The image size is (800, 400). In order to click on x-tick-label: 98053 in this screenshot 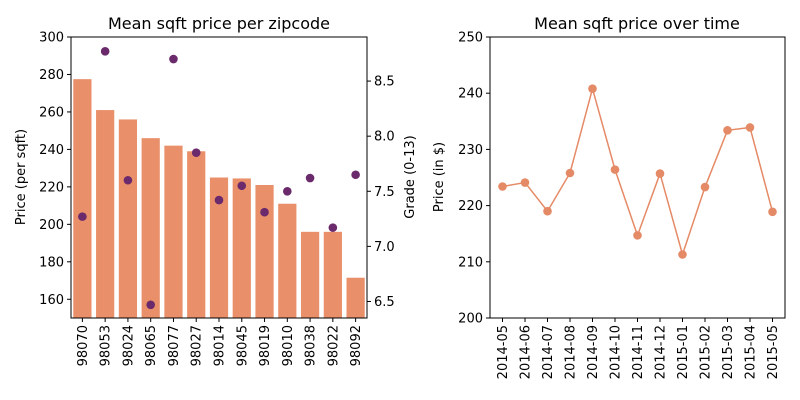, I will do `click(106, 345)`.